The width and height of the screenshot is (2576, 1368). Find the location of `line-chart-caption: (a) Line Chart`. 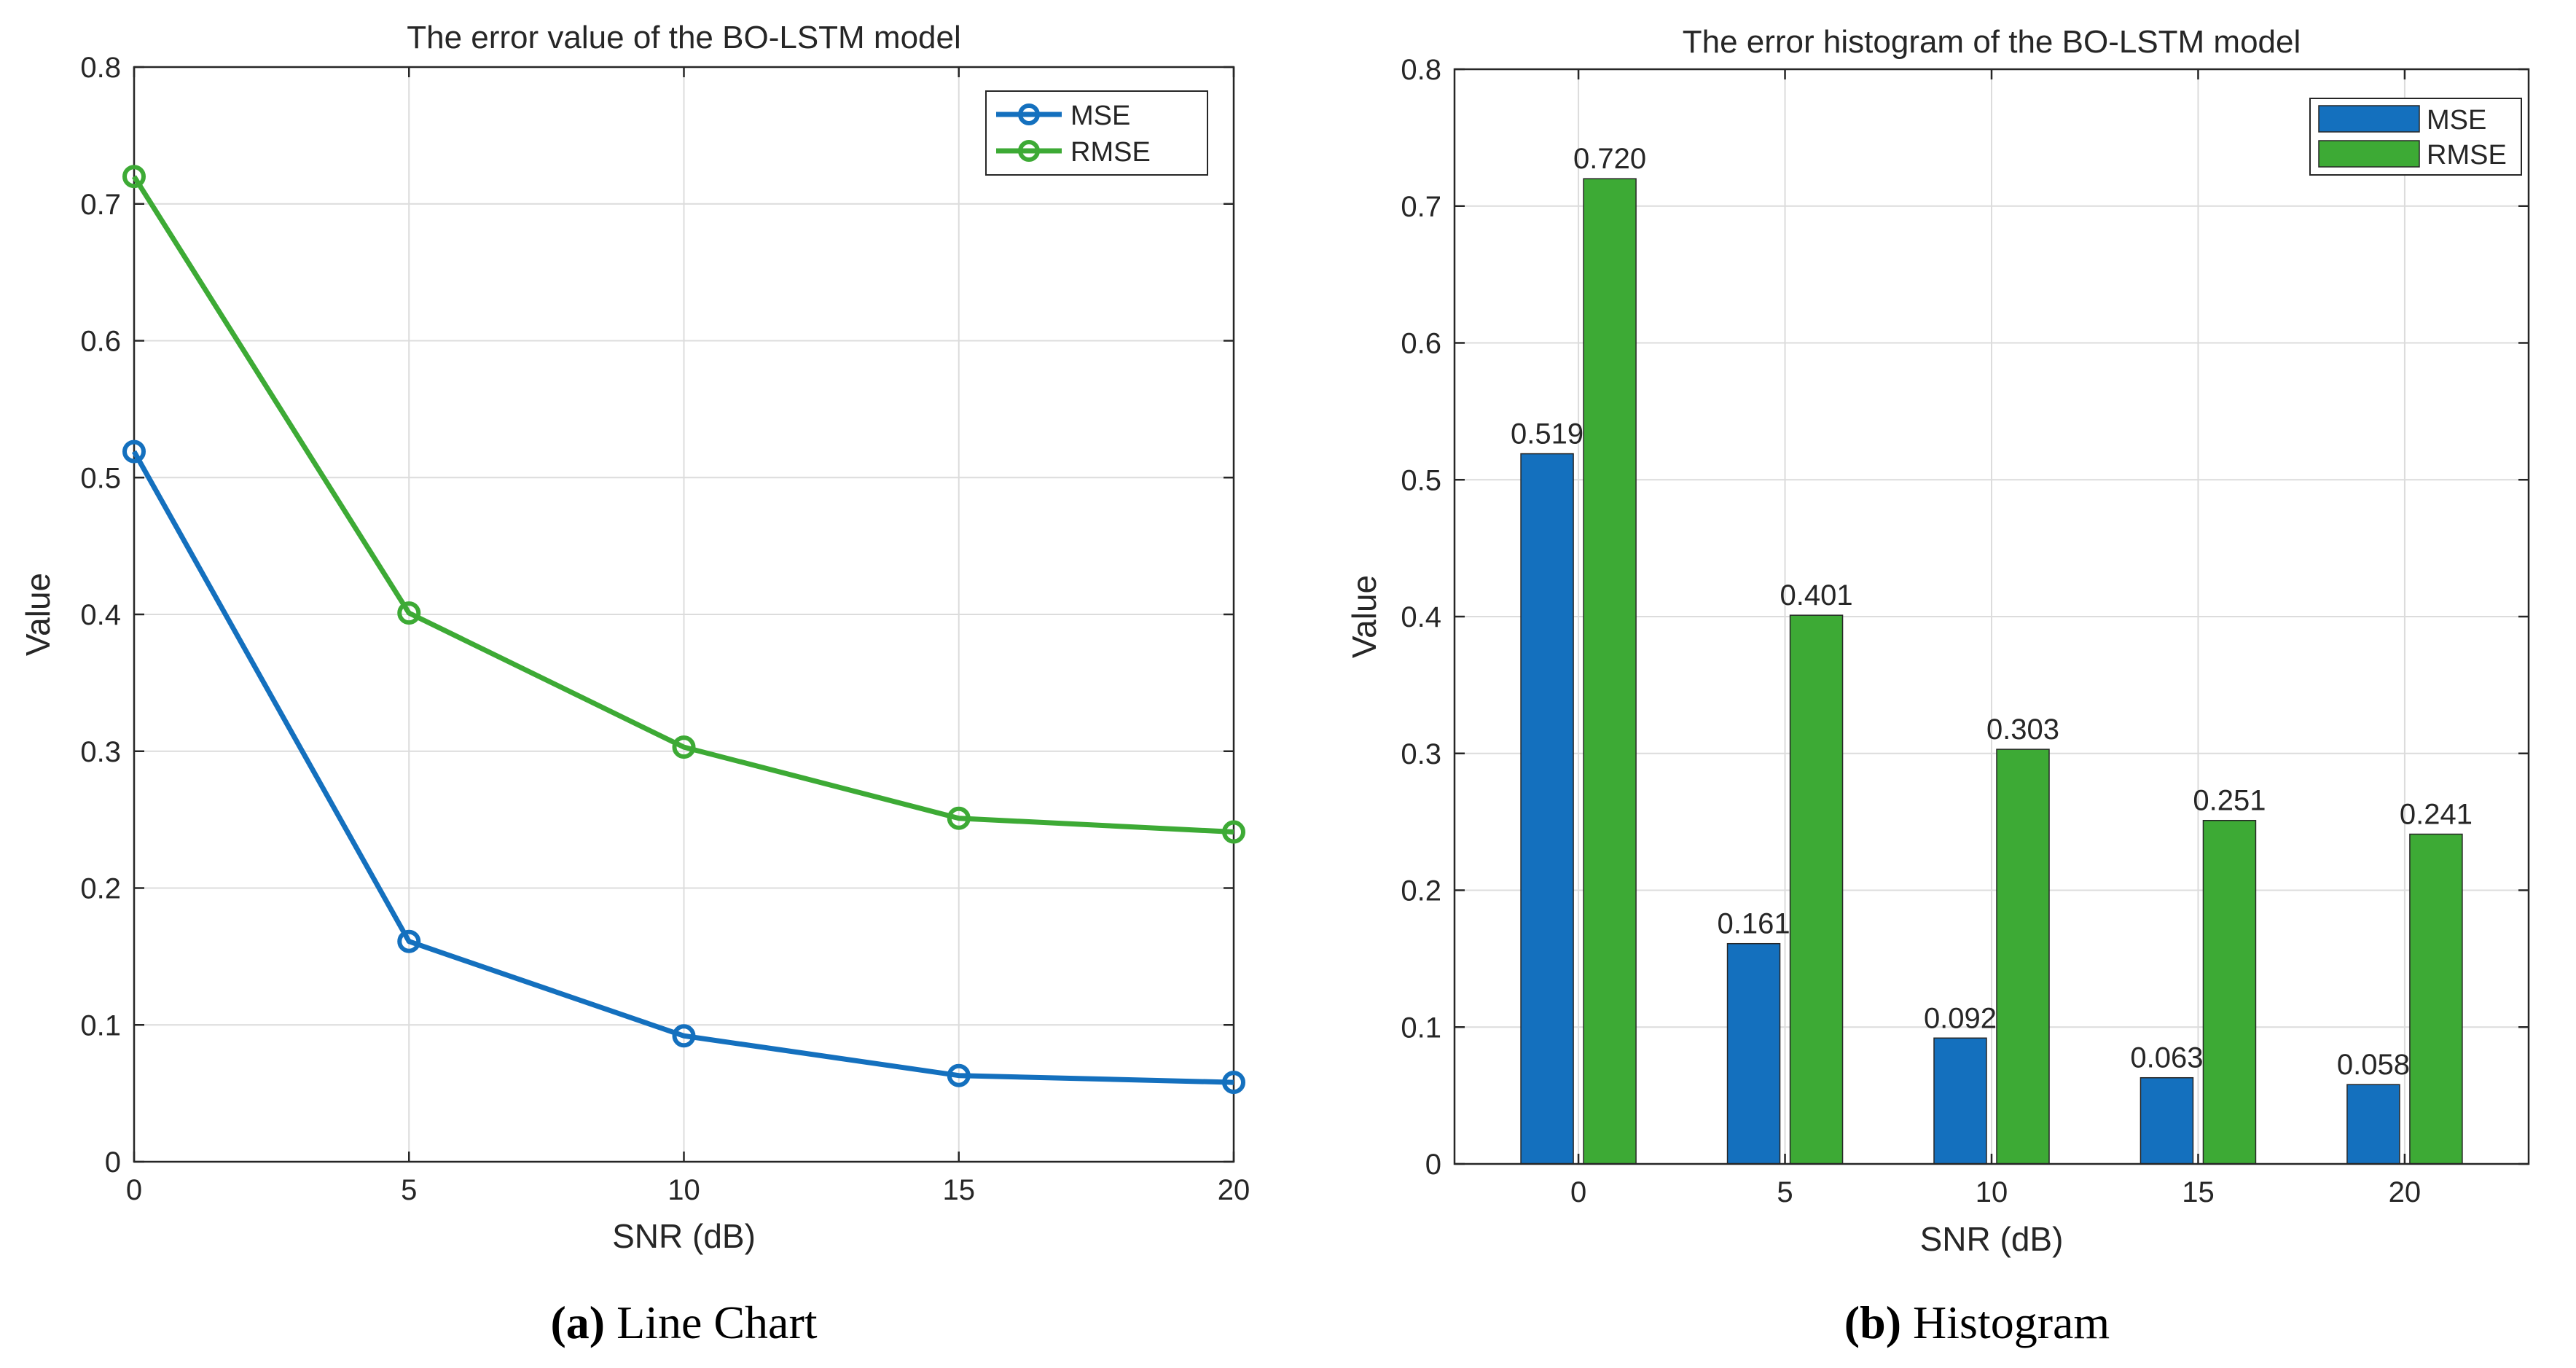

line-chart-caption: (a) Line Chart is located at coordinates (683, 1322).